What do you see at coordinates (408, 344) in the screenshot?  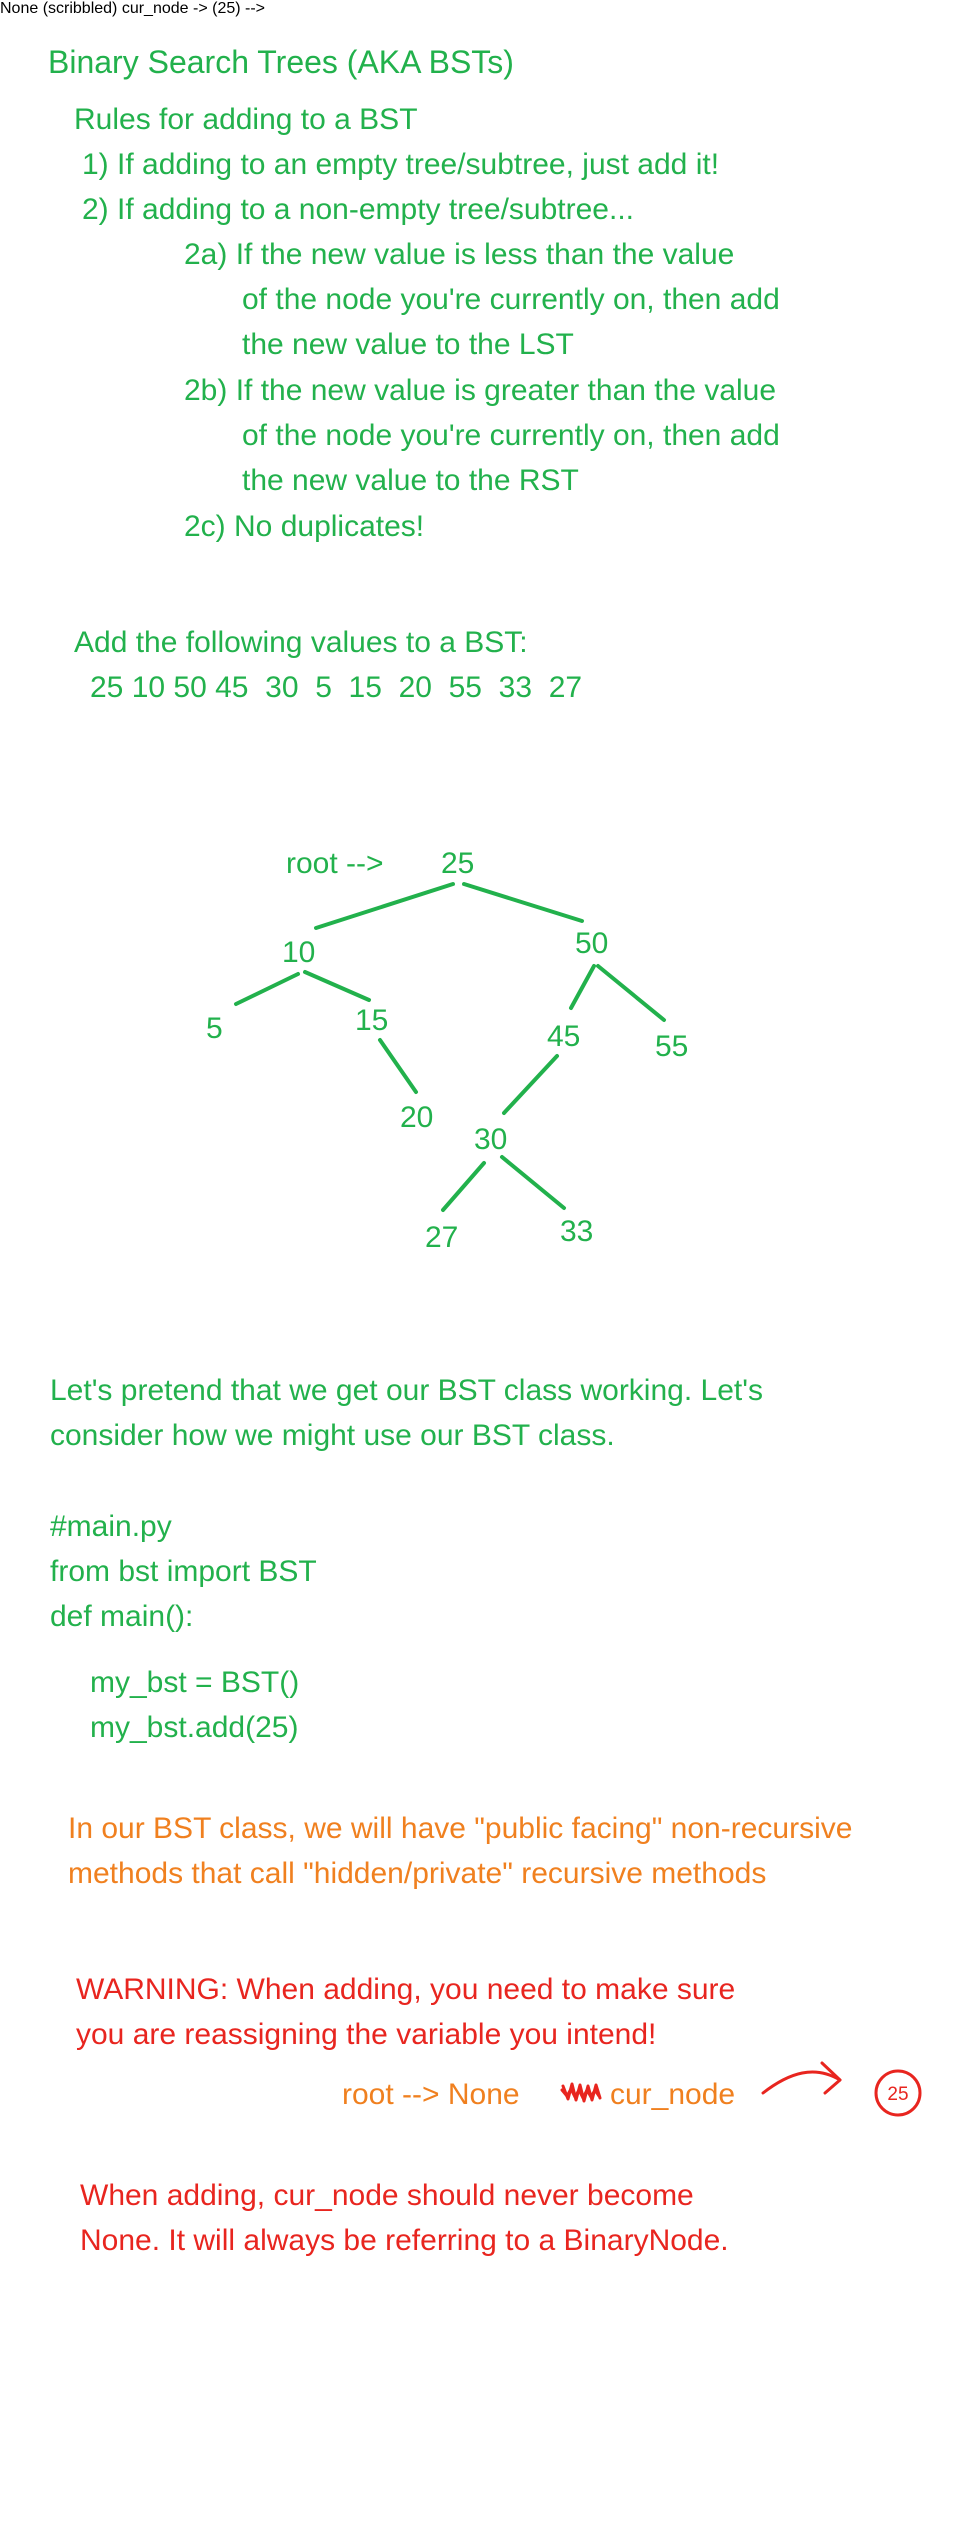 I see `rule-2a-line-3: the new value to the LST` at bounding box center [408, 344].